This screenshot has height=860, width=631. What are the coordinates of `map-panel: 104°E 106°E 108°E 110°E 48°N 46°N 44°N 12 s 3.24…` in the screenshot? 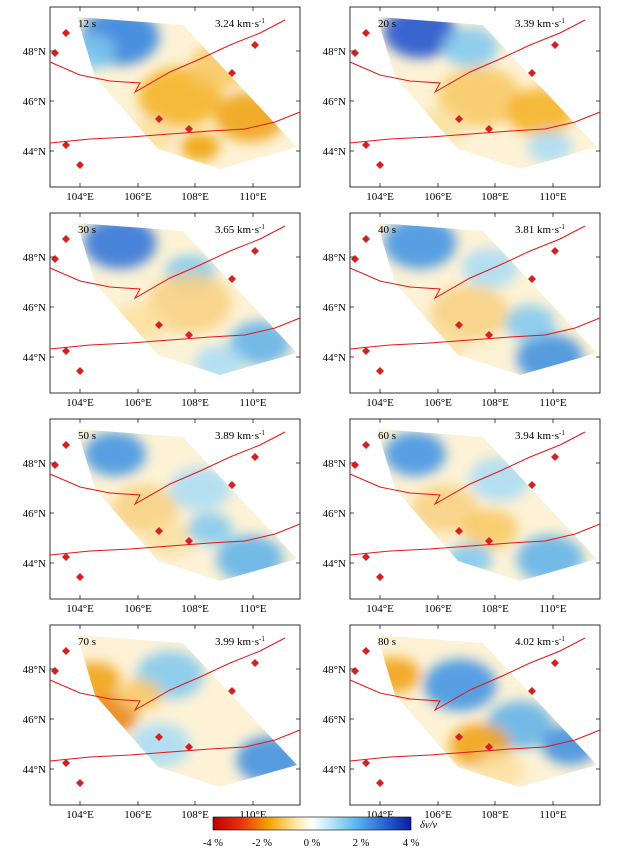 It's located at (162, 104).